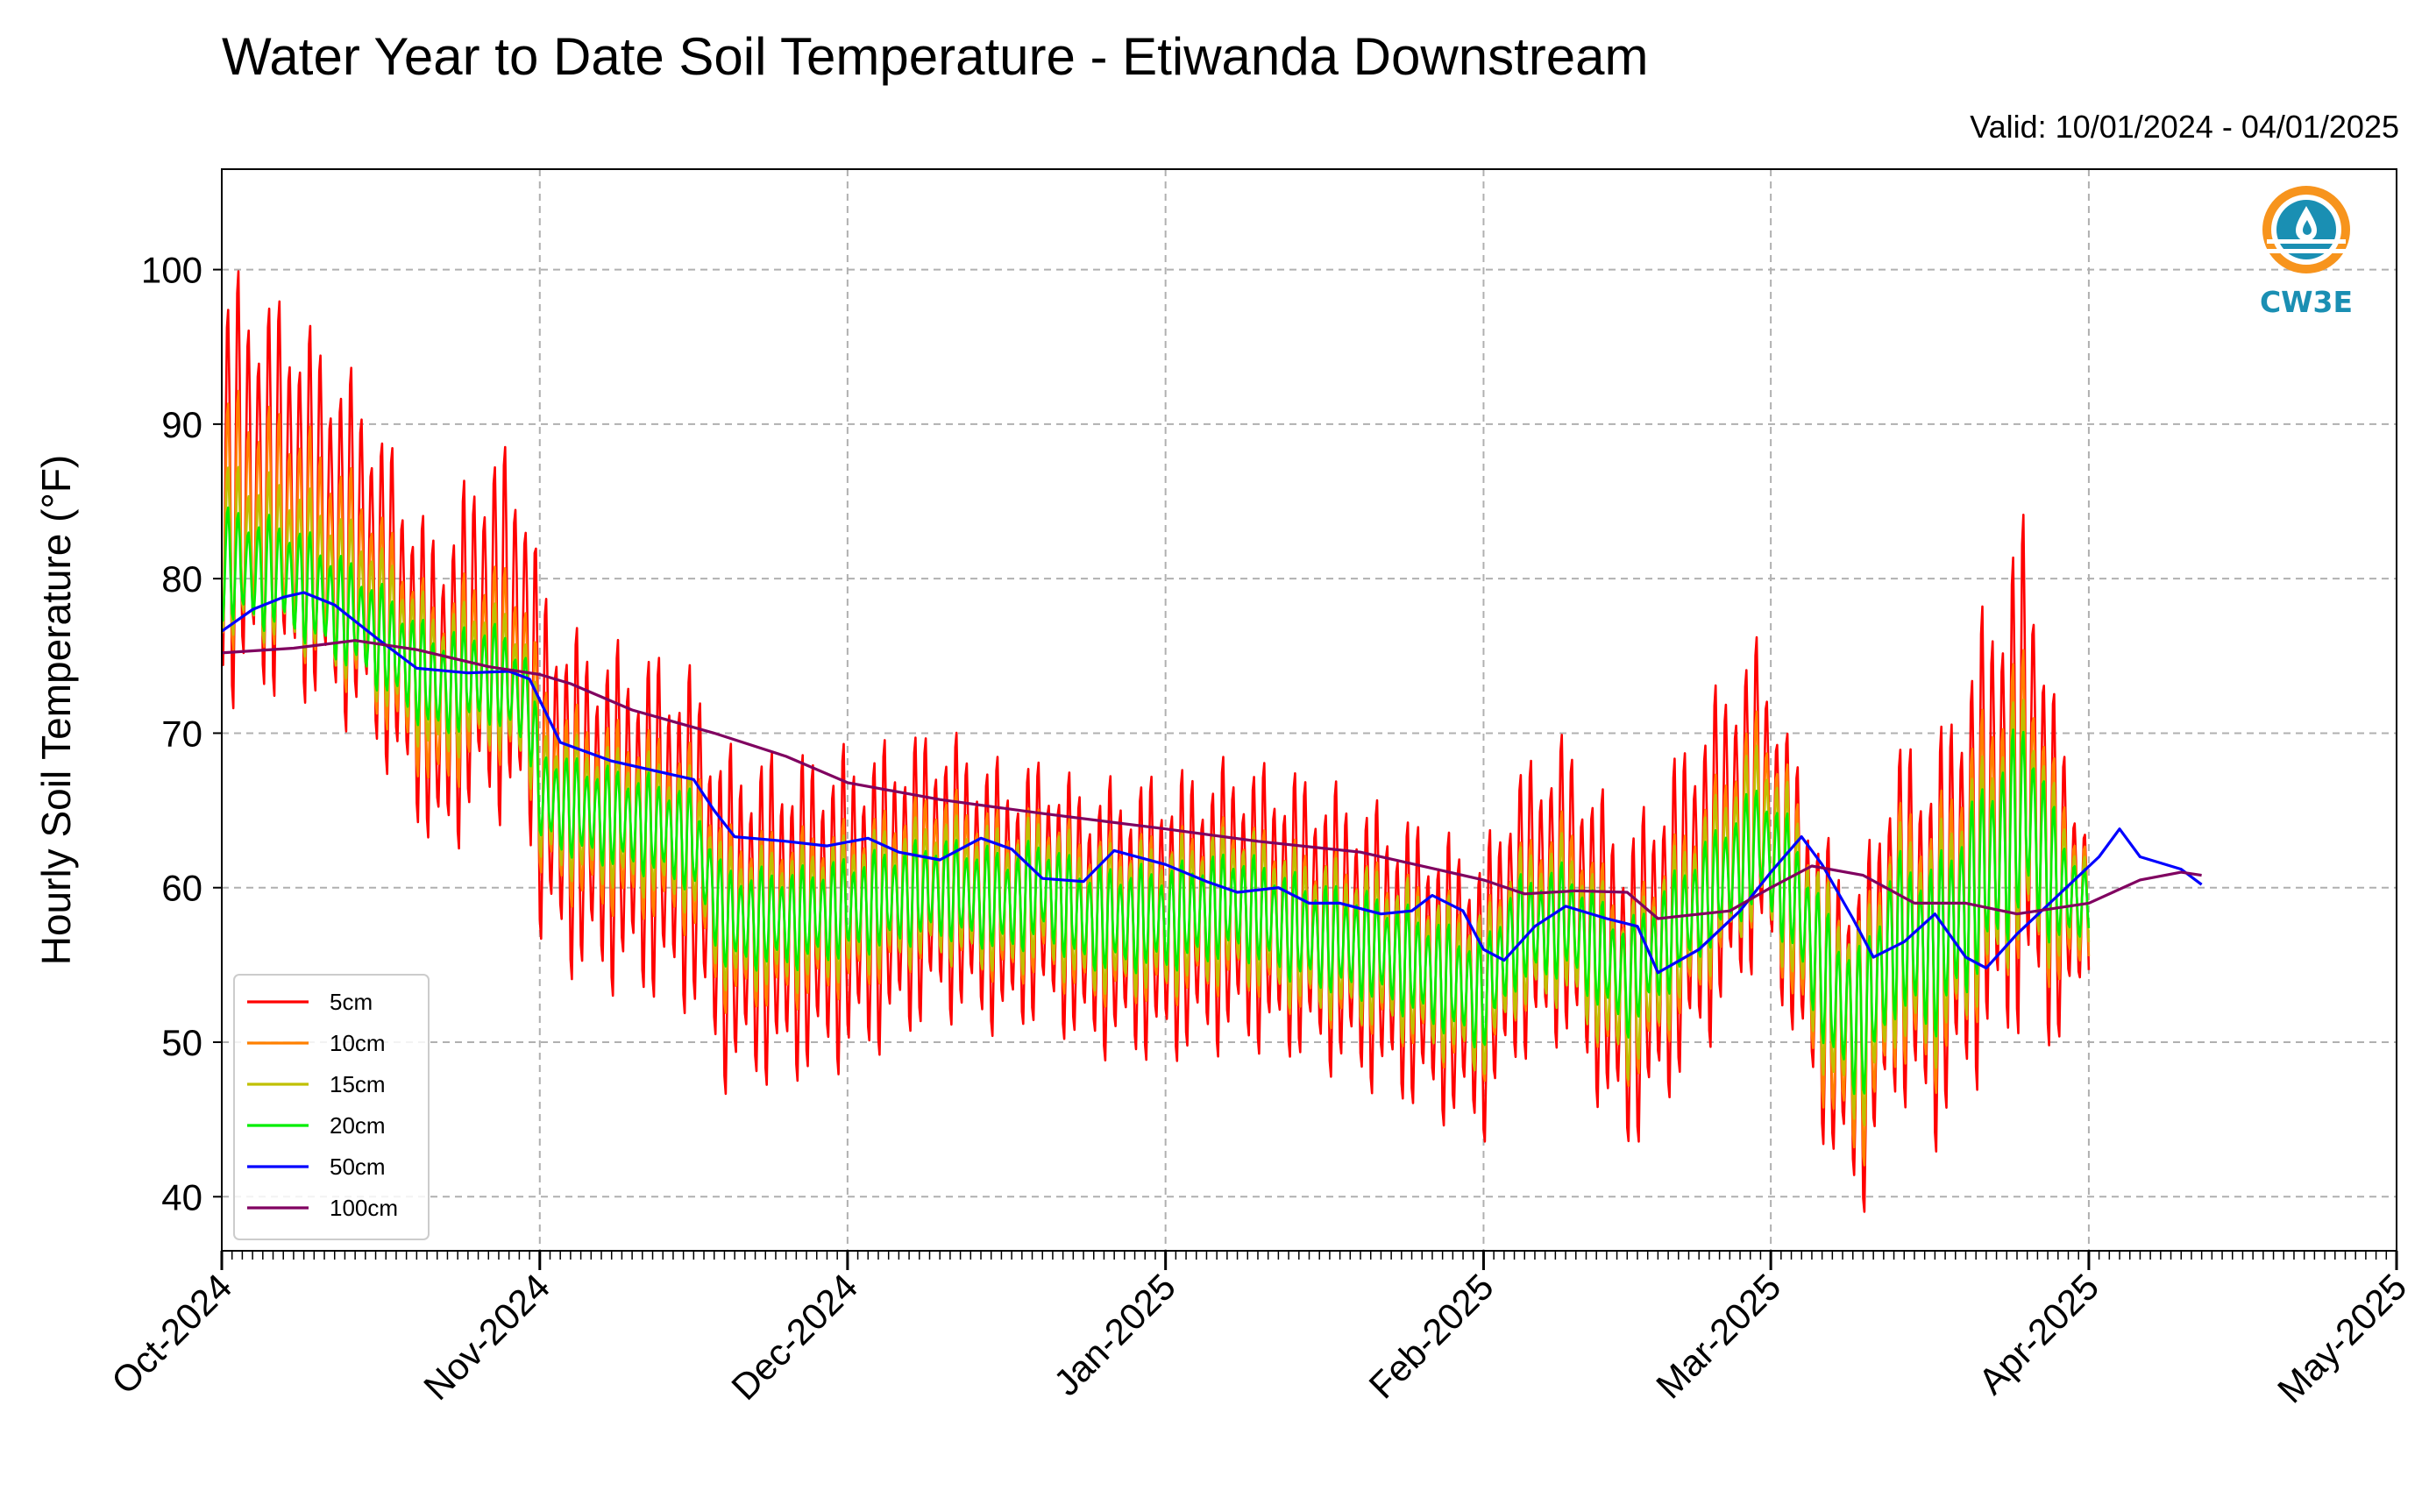  I want to click on x-tick-label: May-2025, so click(2341, 1338).